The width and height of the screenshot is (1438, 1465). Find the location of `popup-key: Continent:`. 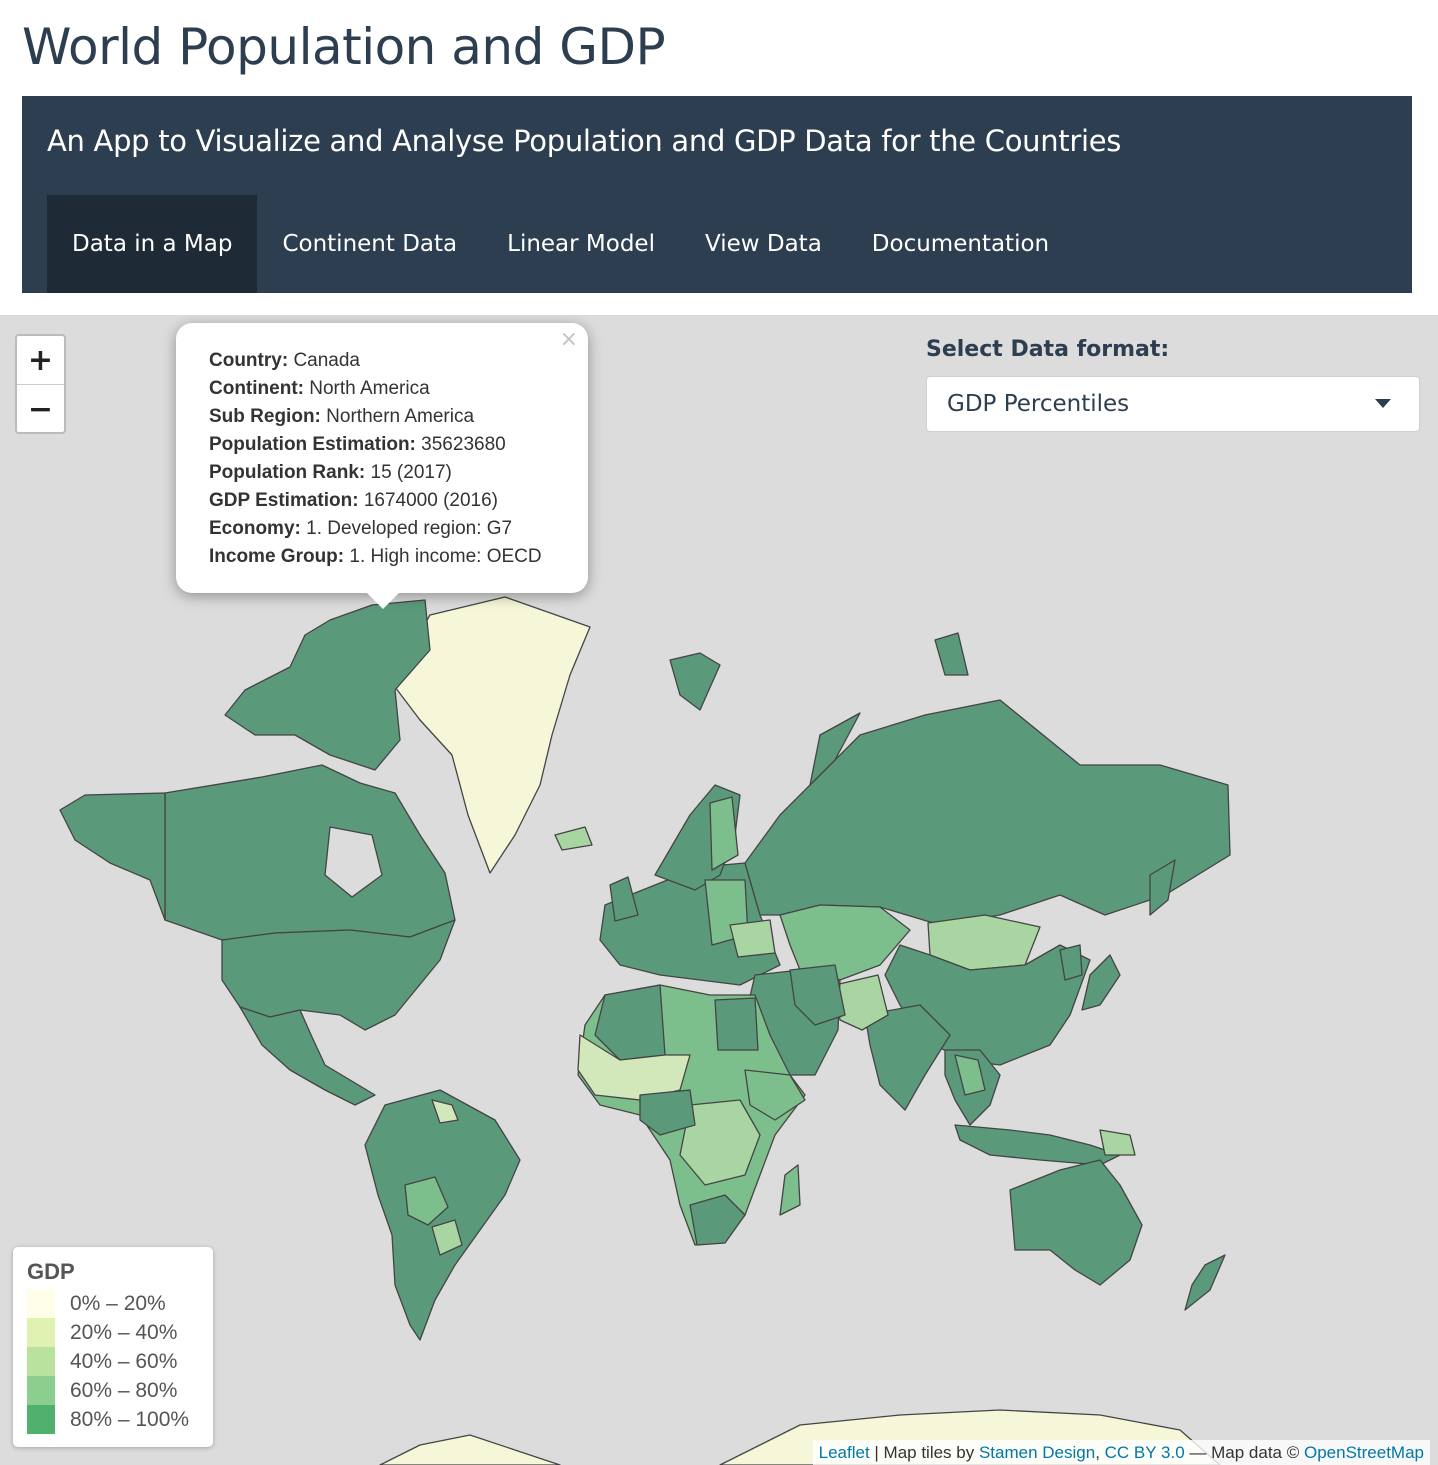

popup-key: Continent: is located at coordinates (256, 388).